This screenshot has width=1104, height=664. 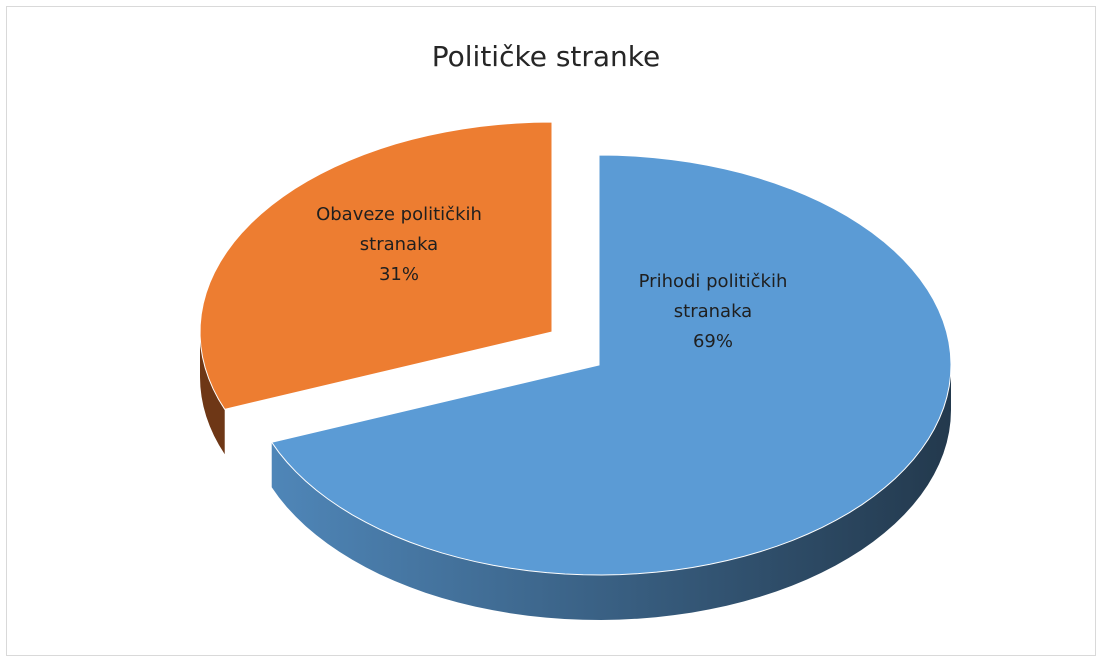 What do you see at coordinates (399, 274) in the screenshot?
I see `slice-value-label: 31%` at bounding box center [399, 274].